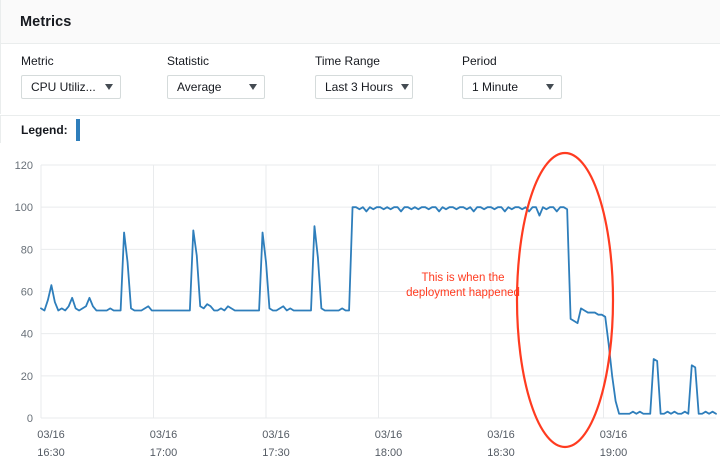  Describe the element at coordinates (463, 286) in the screenshot. I see `deployment-annotation: This is when the deployment happened` at that location.